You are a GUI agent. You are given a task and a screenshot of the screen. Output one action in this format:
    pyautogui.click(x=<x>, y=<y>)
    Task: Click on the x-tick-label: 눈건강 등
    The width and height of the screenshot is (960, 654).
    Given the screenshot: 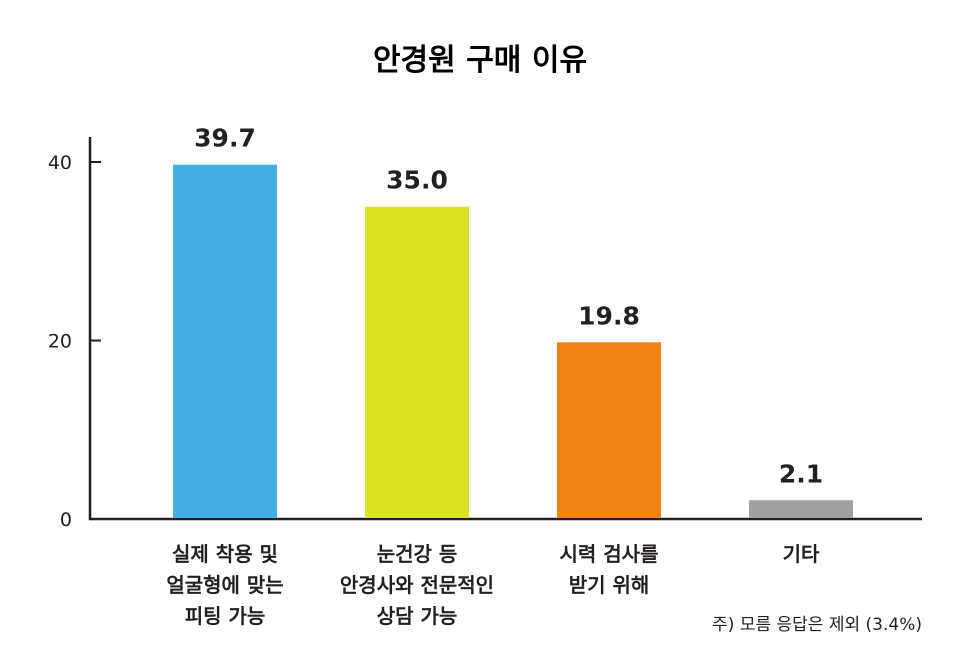 What is the action you would take?
    pyautogui.click(x=417, y=554)
    